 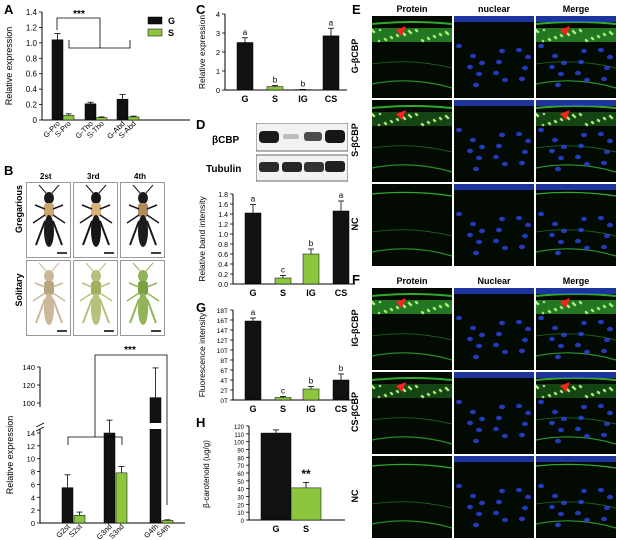 I want to click on y-axis-label: Relative expression, so click(x=9, y=66).